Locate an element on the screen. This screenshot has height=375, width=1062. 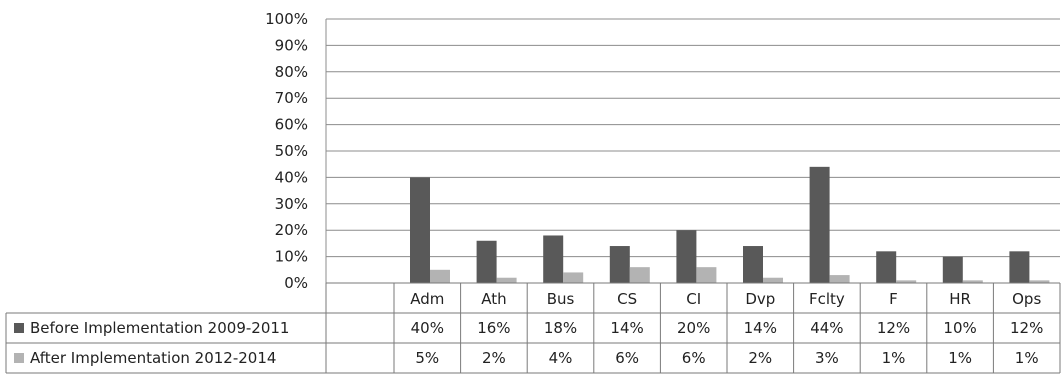
bar-series-0-Adm is located at coordinates (420, 230).